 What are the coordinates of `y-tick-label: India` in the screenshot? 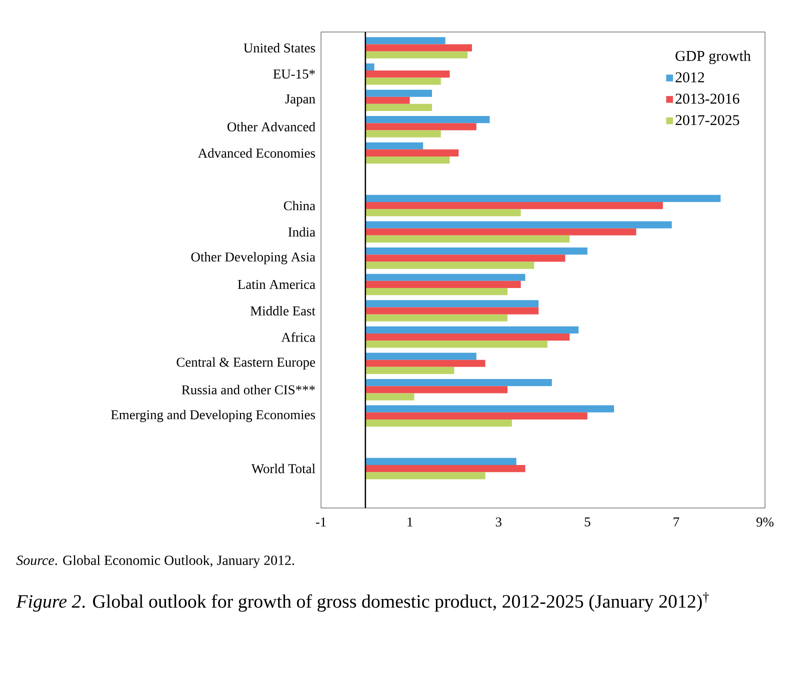 It's located at (302, 232).